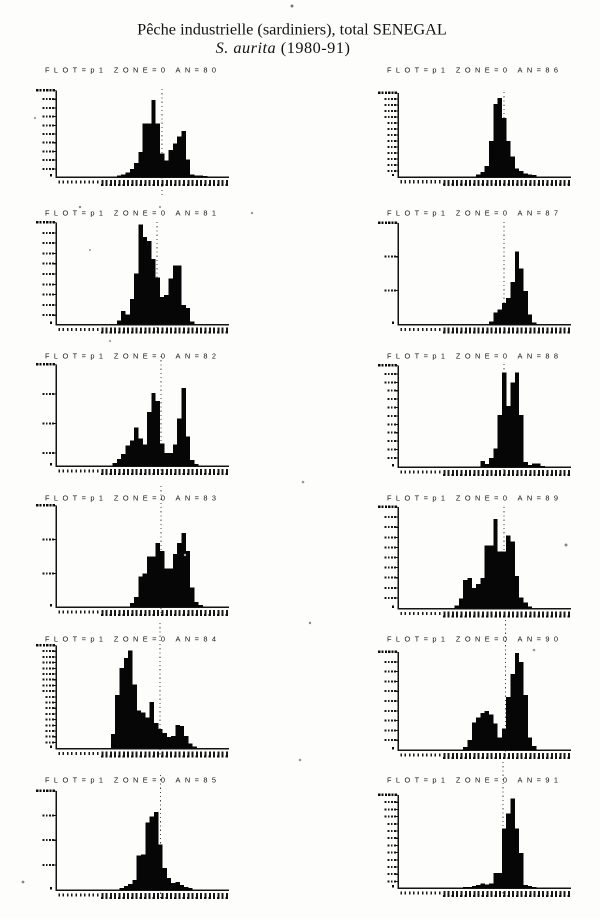 This screenshot has height=923, width=600. Describe the element at coordinates (474, 70) in the screenshot. I see `svg-text: FLOT=p1 ZONE=0 AN=86` at that location.